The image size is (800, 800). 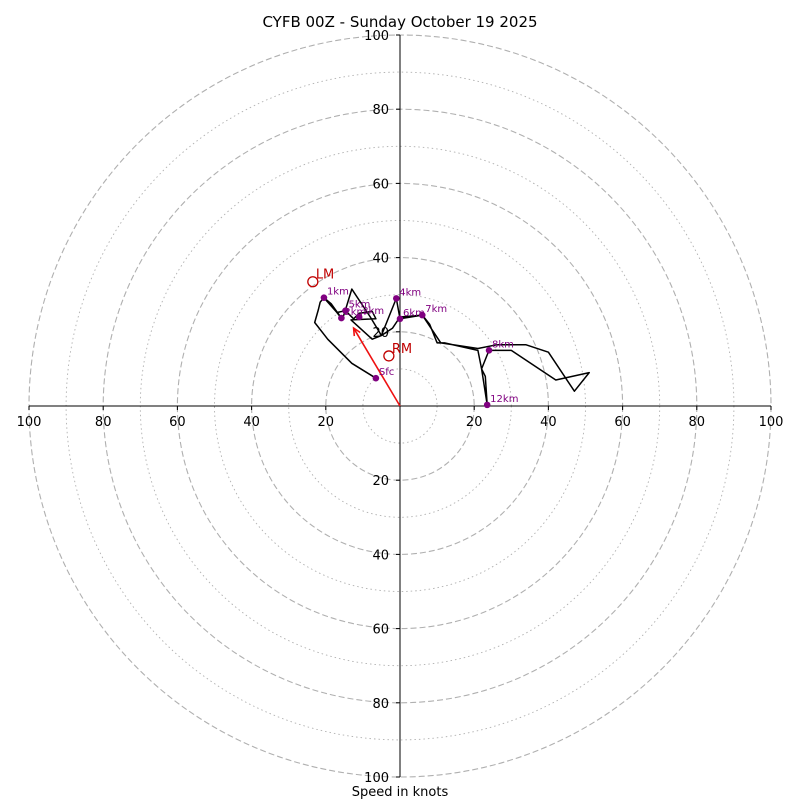 I want to click on mean-wind-arrow, so click(x=376, y=366).